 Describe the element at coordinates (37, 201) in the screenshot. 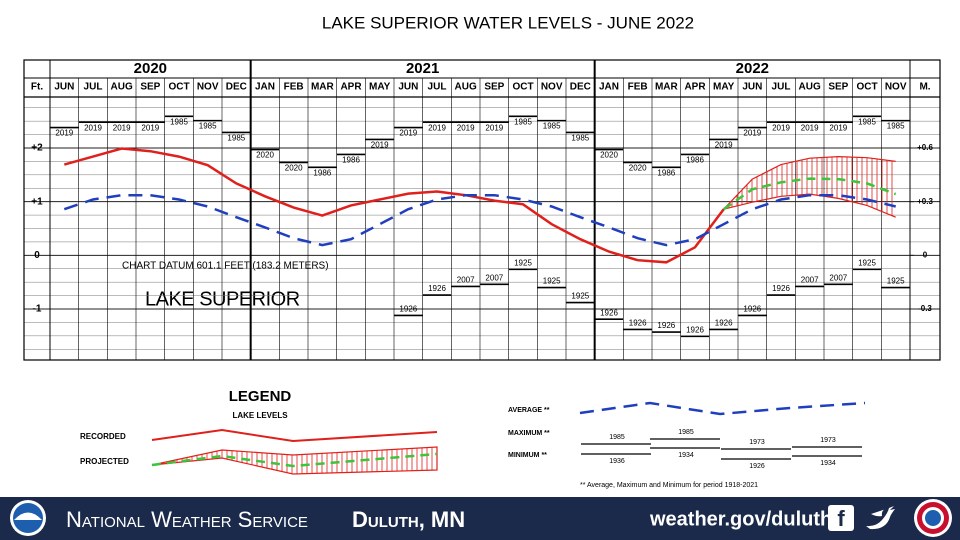

I see `y-tick-label: +1` at that location.